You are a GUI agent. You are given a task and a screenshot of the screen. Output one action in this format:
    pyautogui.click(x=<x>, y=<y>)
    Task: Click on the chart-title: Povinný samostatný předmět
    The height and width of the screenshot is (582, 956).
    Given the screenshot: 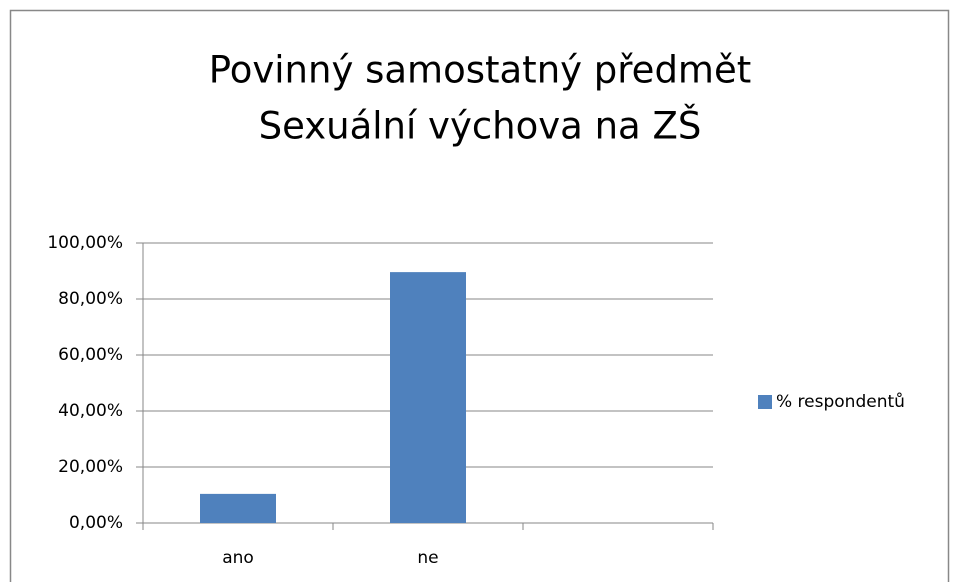 What is the action you would take?
    pyautogui.click(x=480, y=70)
    